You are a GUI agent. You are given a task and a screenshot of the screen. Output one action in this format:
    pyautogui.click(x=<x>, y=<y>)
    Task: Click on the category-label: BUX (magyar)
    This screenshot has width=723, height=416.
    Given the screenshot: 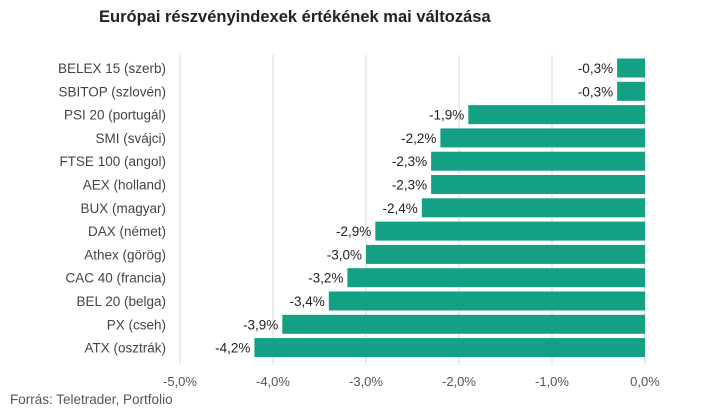 What is the action you would take?
    pyautogui.click(x=123, y=208)
    